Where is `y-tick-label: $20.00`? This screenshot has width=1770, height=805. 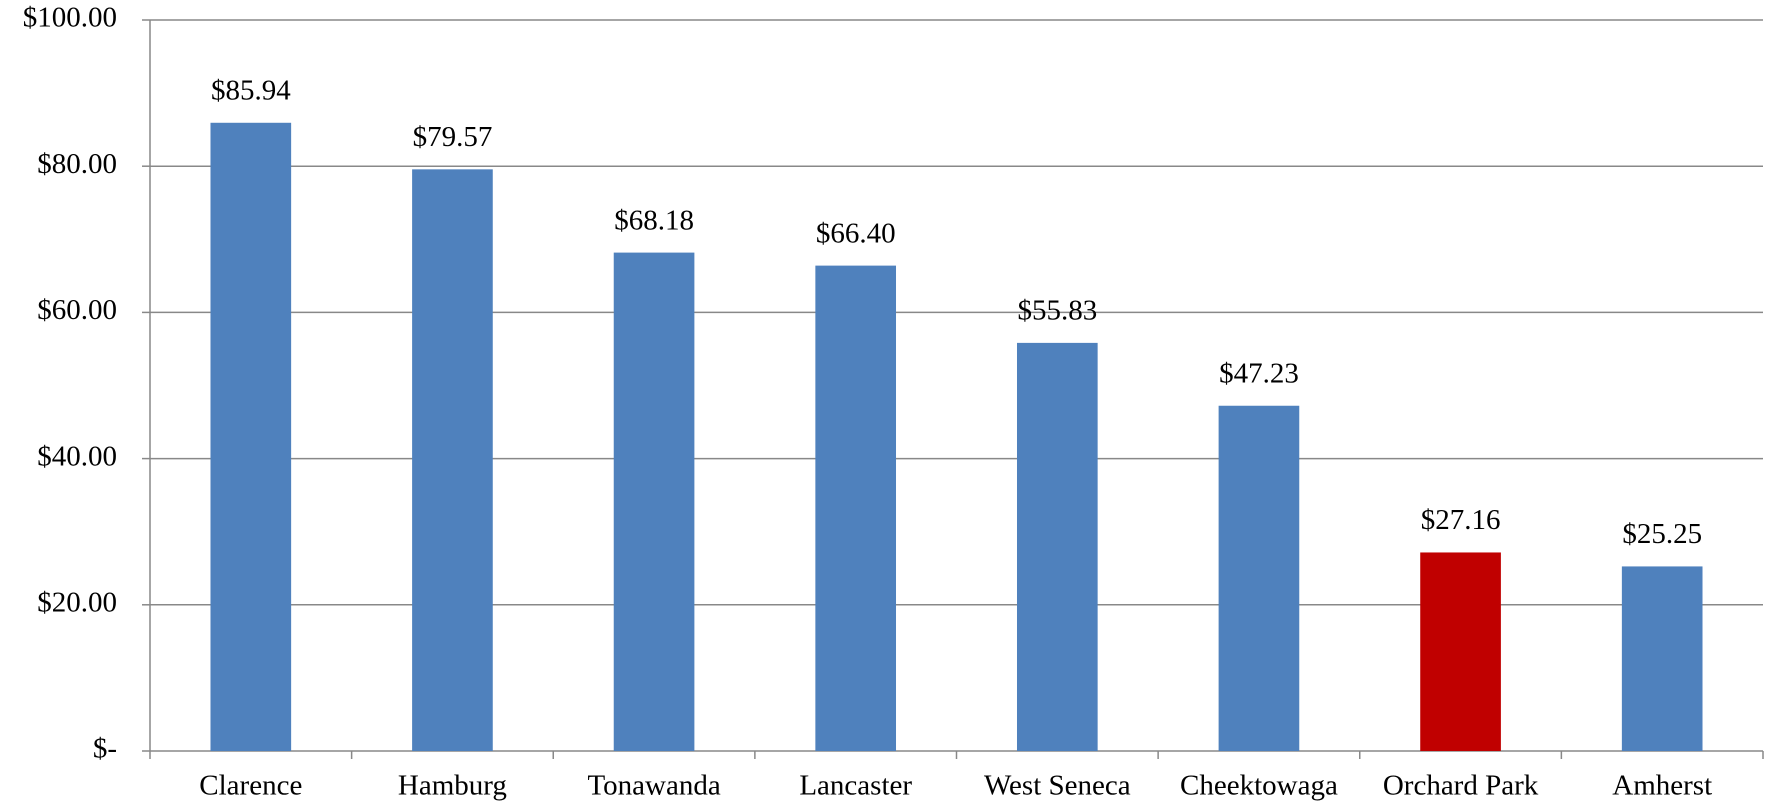
y-tick-label: $20.00 is located at coordinates (77, 602).